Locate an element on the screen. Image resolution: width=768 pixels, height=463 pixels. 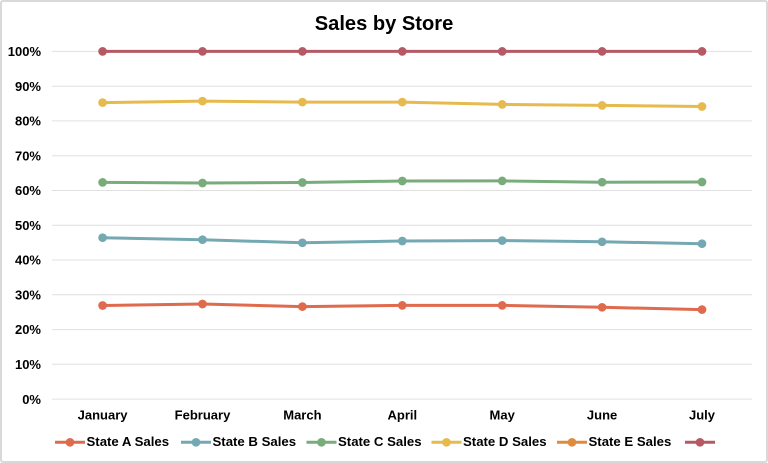
svg-text: State C Sales is located at coordinates (380, 441).